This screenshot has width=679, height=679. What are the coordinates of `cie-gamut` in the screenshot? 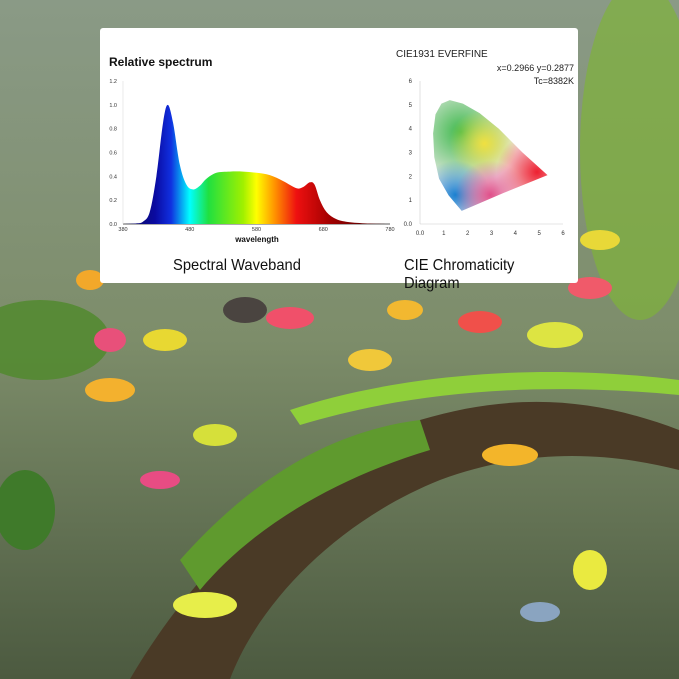 It's located at (490, 155).